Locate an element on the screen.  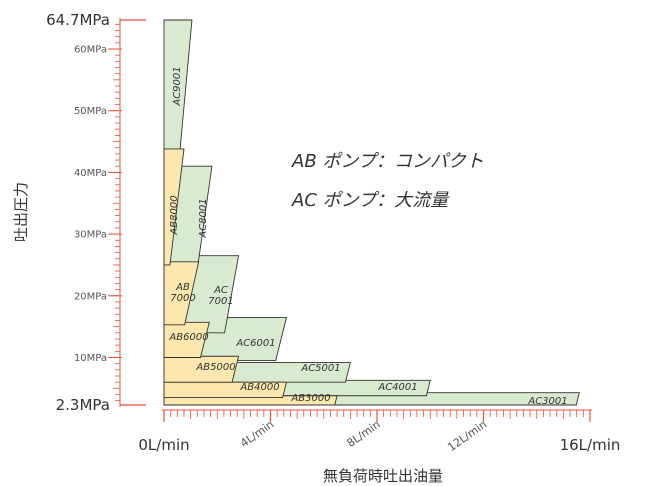
pump-area-ab5000 is located at coordinates (201, 369).